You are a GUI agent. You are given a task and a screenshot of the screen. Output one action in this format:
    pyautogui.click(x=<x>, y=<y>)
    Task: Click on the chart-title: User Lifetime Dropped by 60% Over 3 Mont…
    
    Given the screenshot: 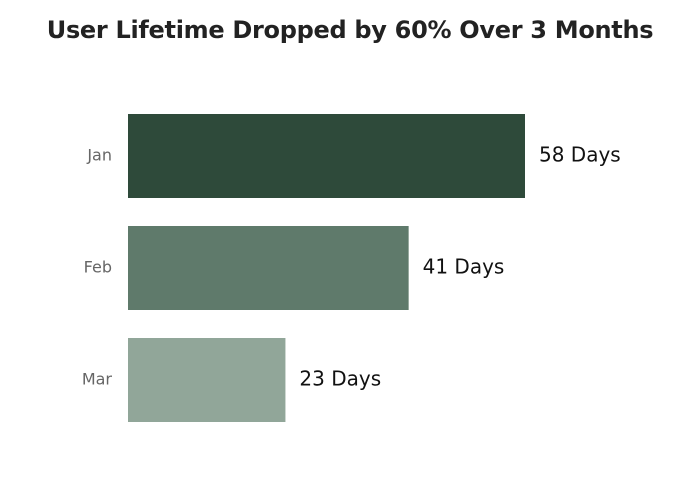 What is the action you would take?
    pyautogui.click(x=350, y=30)
    